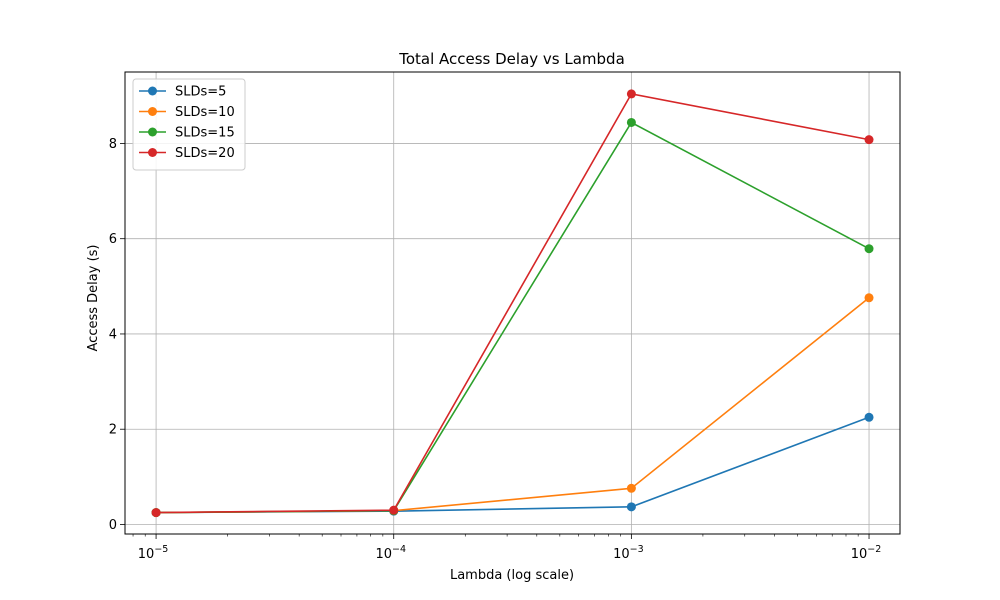 The height and width of the screenshot is (600, 1000). Describe the element at coordinates (205, 153) in the screenshot. I see `legend-entry-label: SLDs=20` at that location.